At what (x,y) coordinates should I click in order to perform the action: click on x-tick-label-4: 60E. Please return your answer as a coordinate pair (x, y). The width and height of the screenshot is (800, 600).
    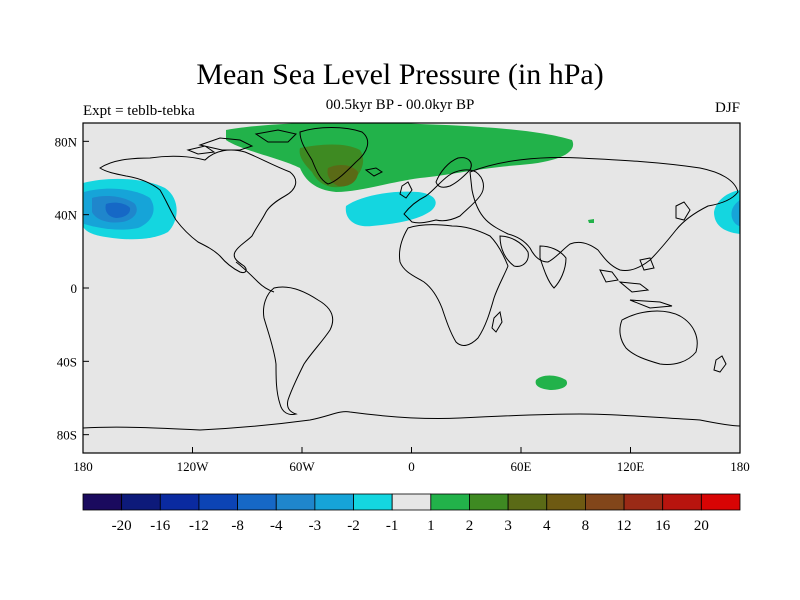
    Looking at the image, I should click on (521, 466).